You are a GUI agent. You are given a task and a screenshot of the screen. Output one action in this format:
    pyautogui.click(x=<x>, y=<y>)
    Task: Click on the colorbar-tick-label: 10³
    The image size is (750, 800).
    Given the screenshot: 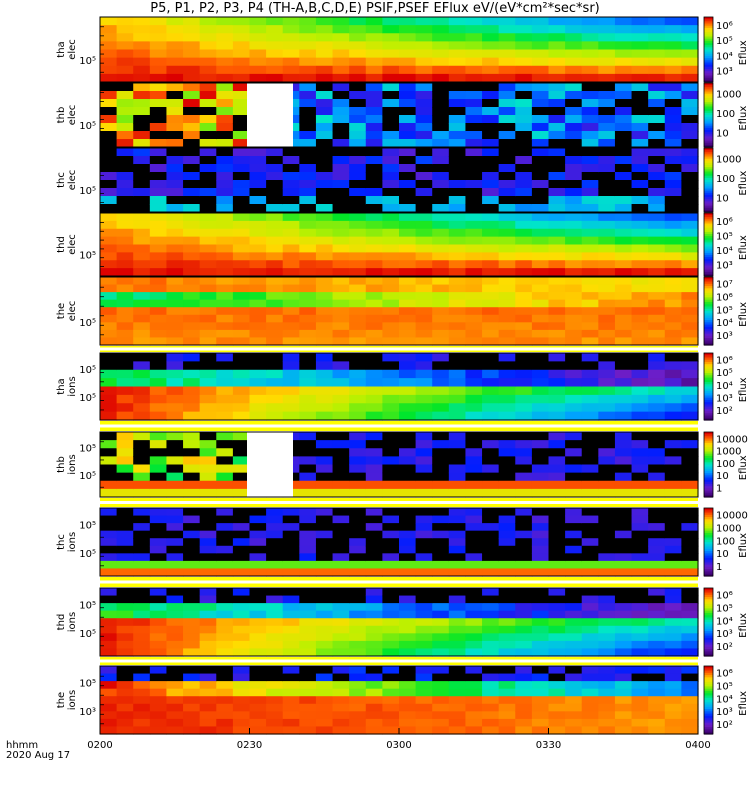 What is the action you would take?
    pyautogui.click(x=724, y=712)
    